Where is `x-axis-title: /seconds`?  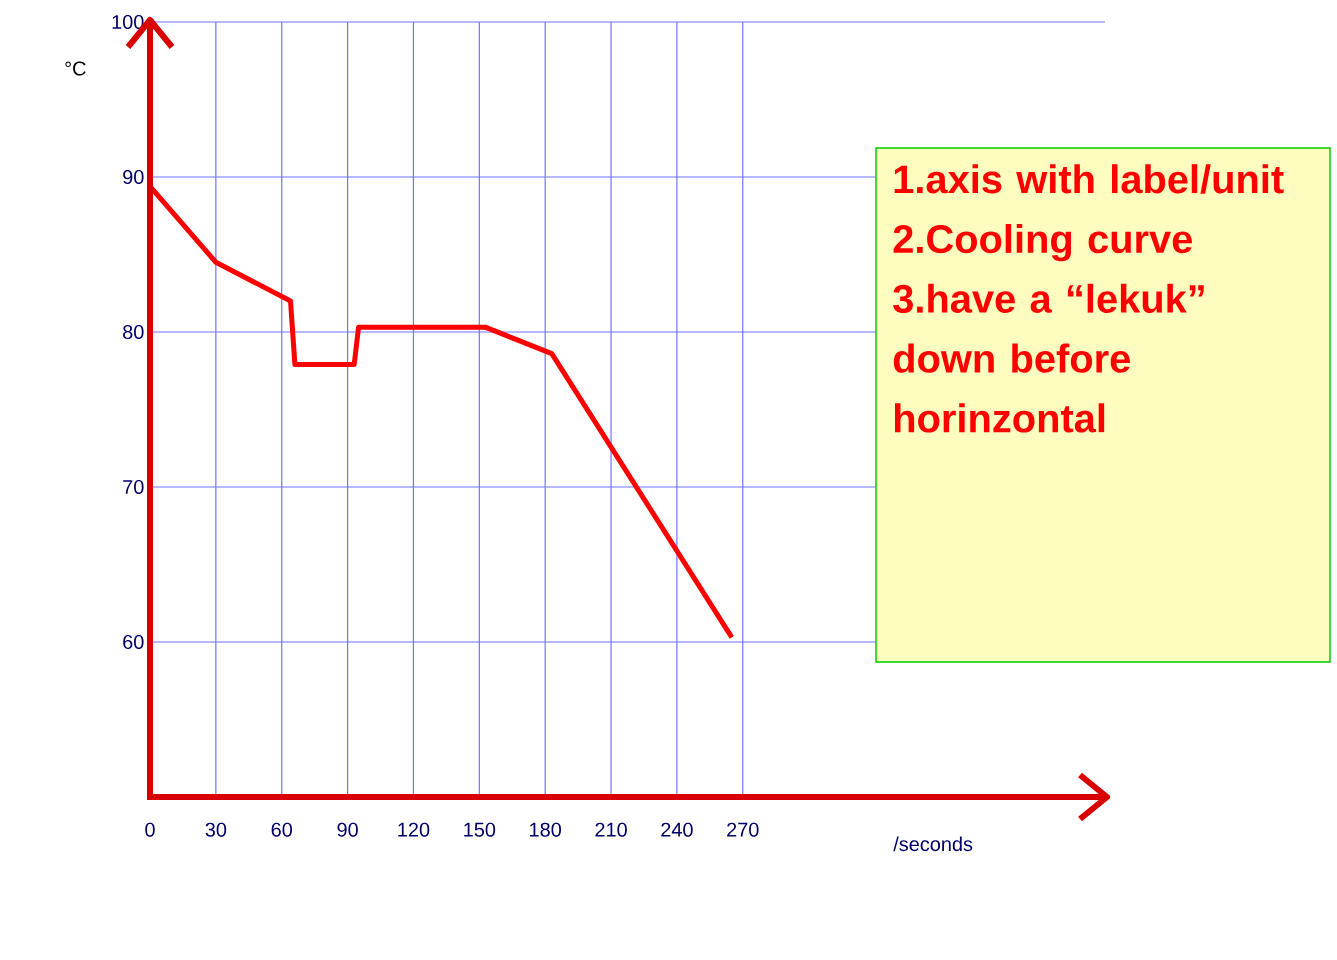 x-axis-title: /seconds is located at coordinates (933, 844).